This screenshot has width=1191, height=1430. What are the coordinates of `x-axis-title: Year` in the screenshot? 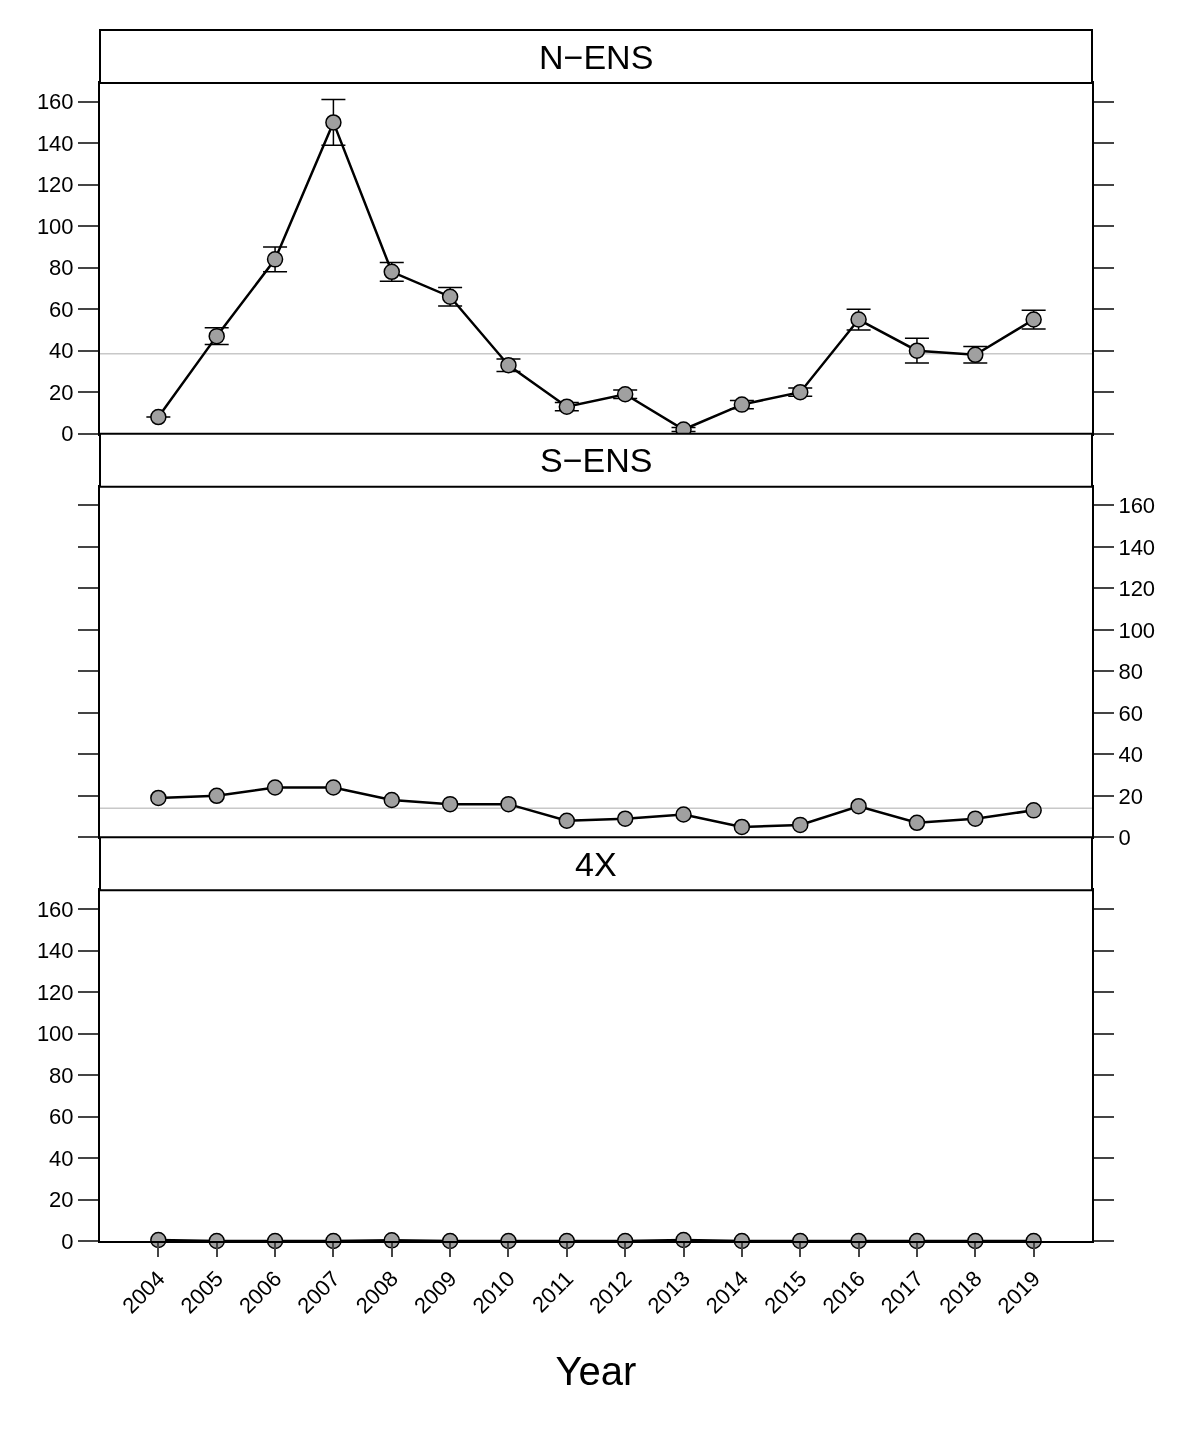 It's located at (596, 1371).